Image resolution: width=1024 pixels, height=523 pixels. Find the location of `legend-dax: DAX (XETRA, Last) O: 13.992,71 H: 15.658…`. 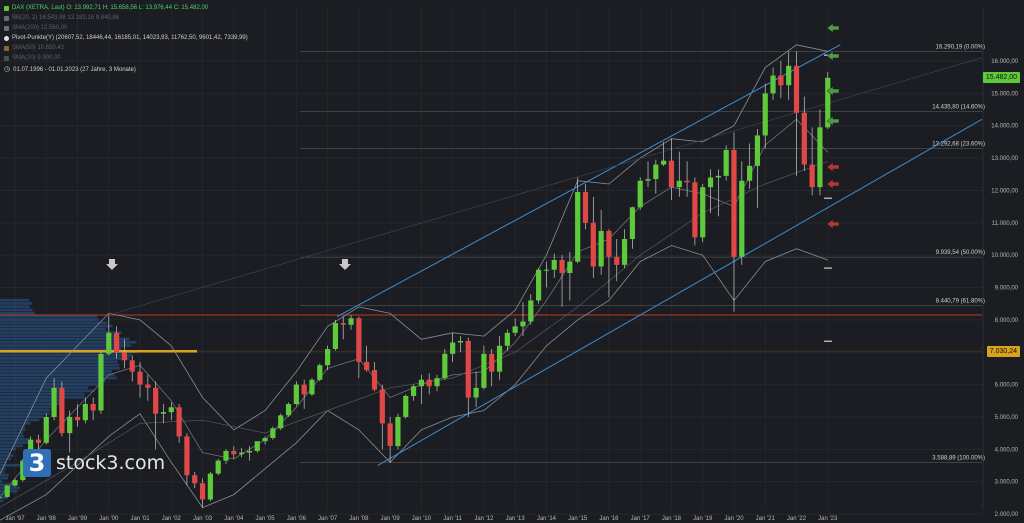

legend-dax: DAX (XETRA, Last) O: 13.992,71 H: 15.658… is located at coordinates (126, 8).